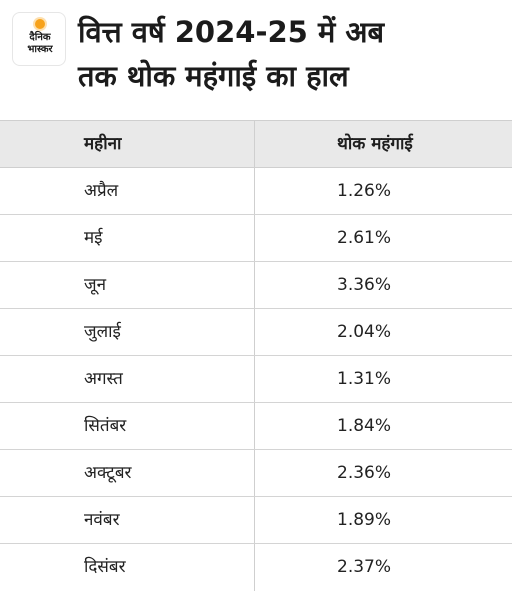  Describe the element at coordinates (364, 379) in the screenshot. I see `inflation-value-cell: 1.31%` at that location.